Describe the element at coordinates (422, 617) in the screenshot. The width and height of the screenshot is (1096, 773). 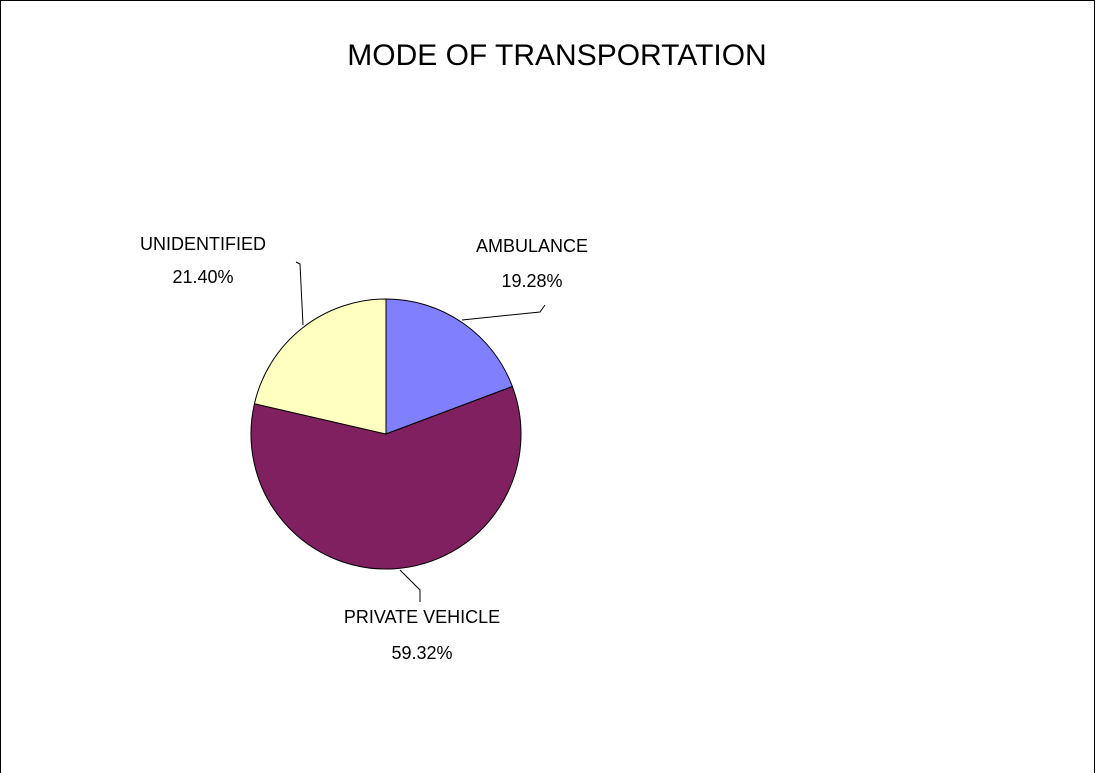
I see `slice-label: PRIVATE VEHICLE` at that location.